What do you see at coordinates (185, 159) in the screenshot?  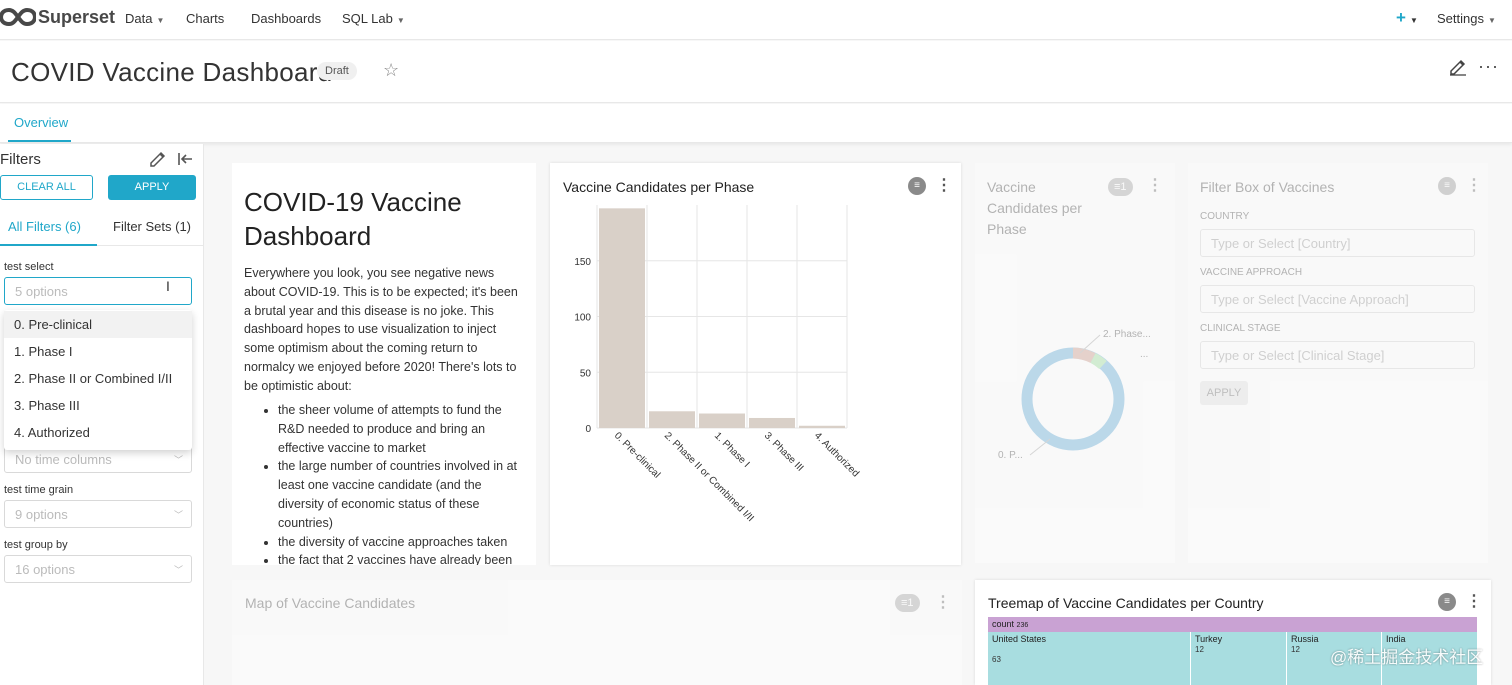 I see `collapse-panel-icon` at bounding box center [185, 159].